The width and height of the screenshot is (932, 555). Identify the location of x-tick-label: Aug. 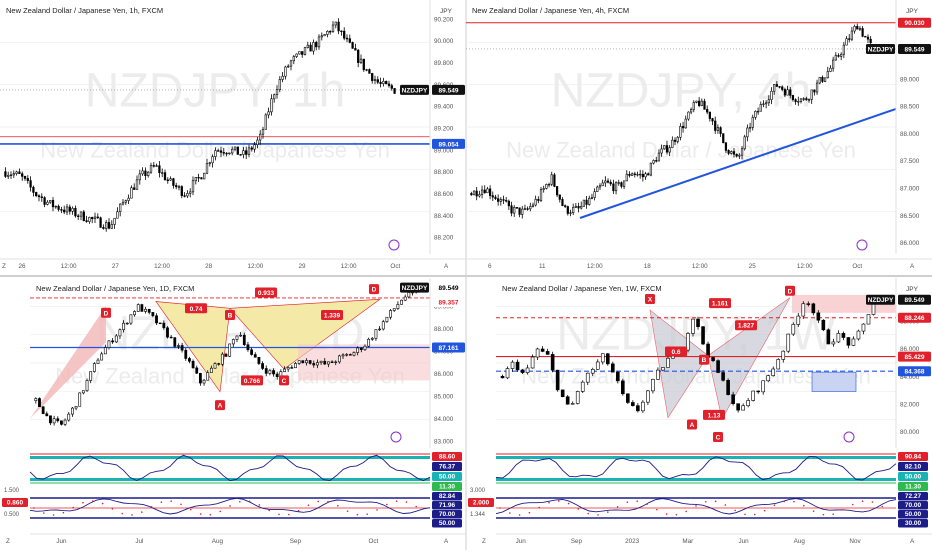
(218, 541).